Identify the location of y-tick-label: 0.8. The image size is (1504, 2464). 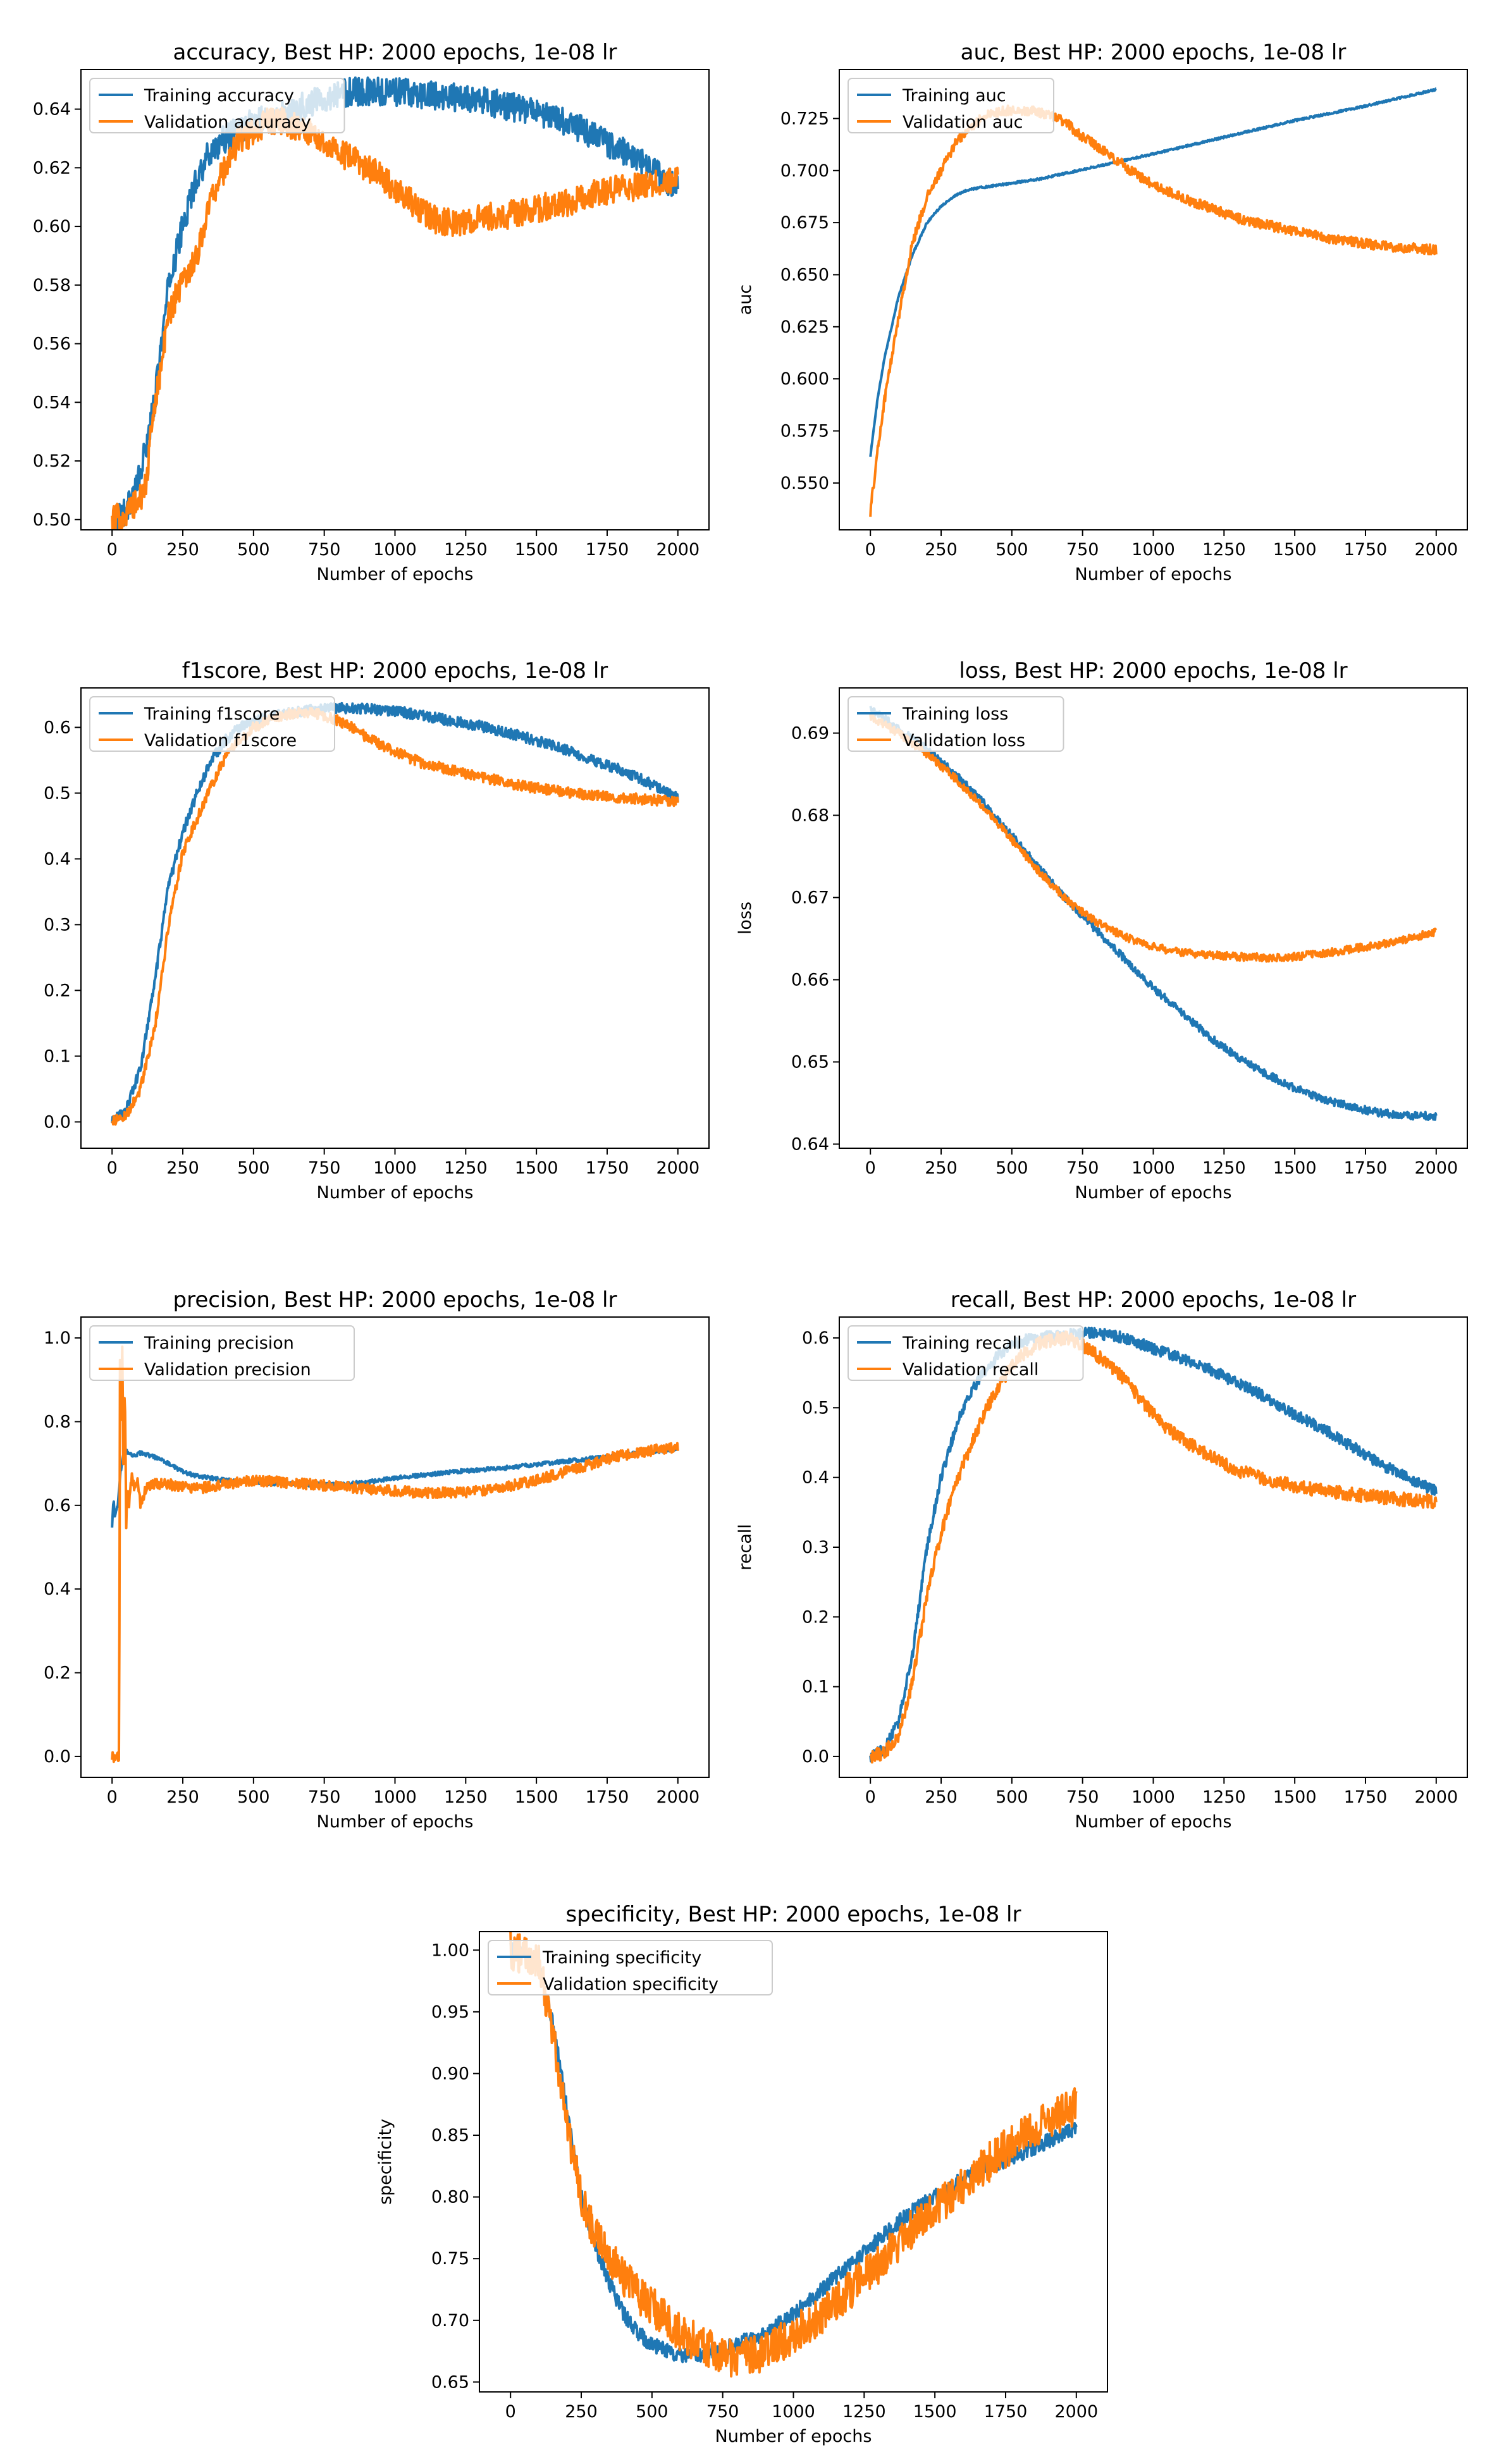
(57, 1421).